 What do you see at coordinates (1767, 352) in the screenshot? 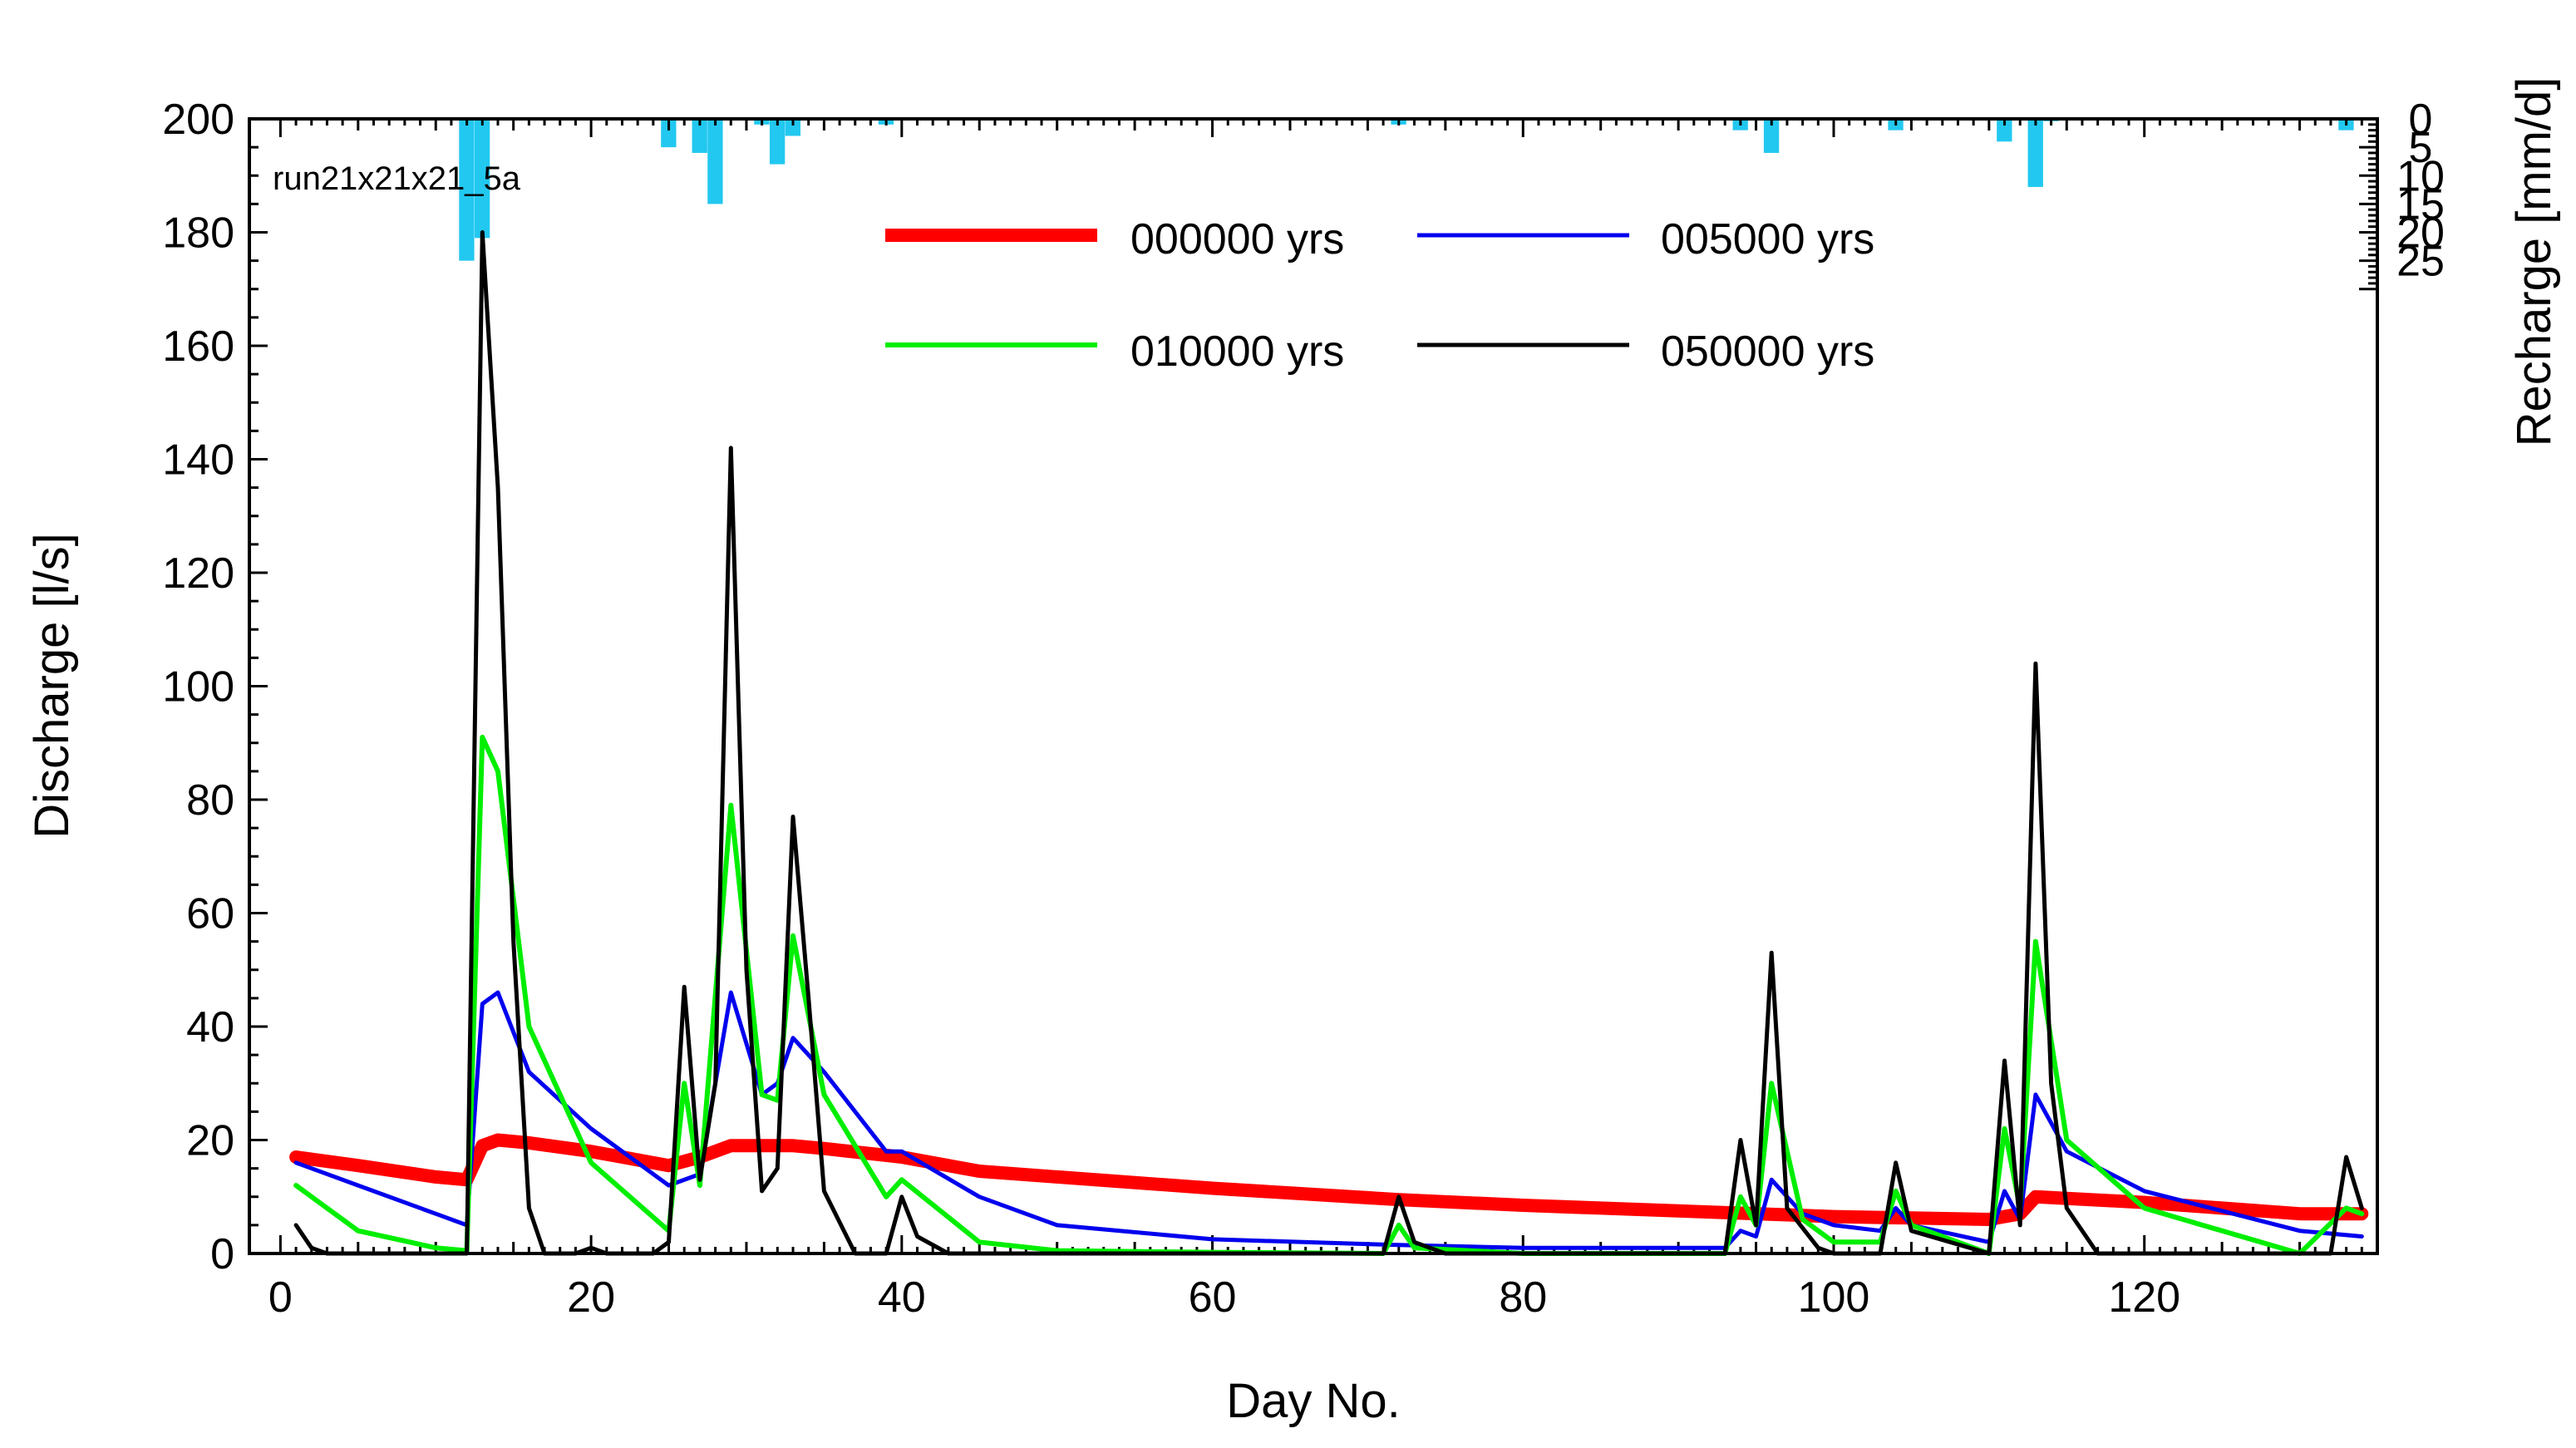
I see `legend-label-050000: 050000 yrs` at bounding box center [1767, 352].